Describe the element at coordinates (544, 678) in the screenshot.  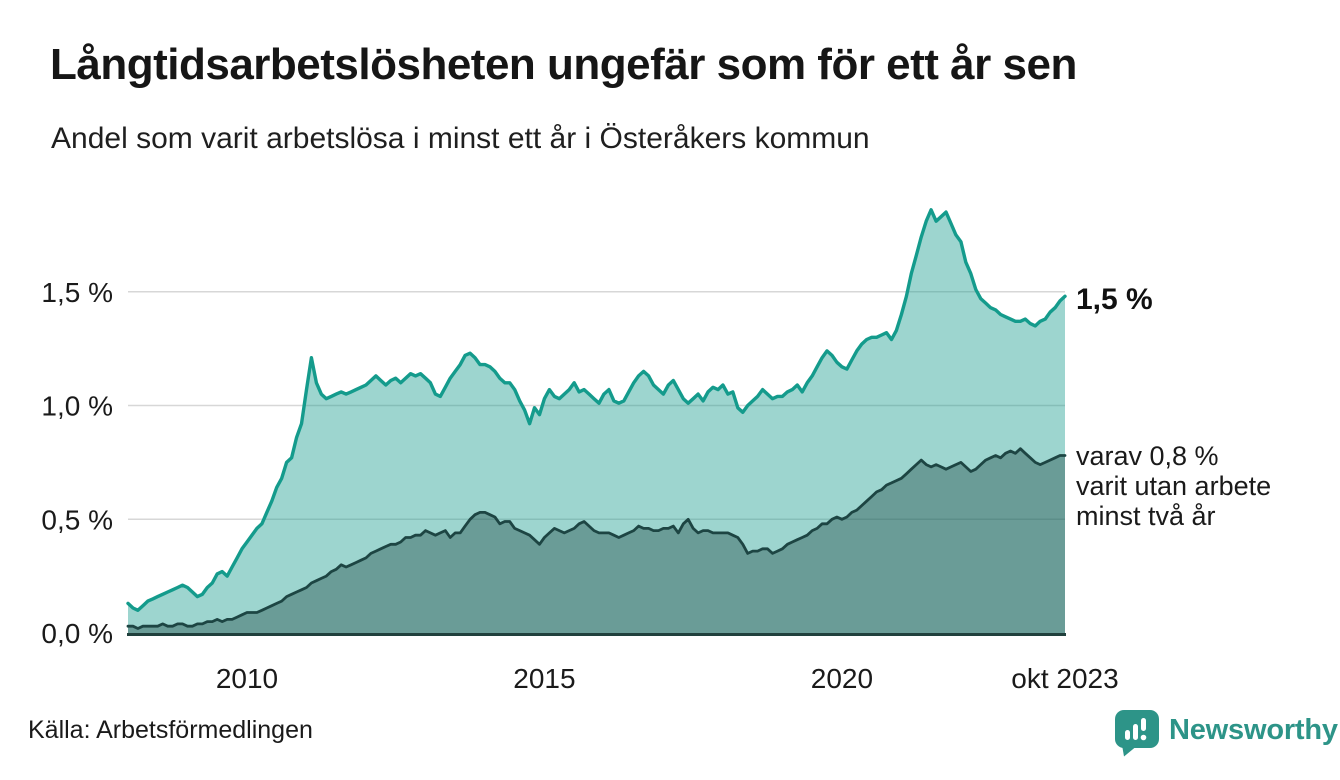
I see `x-axis-tick-label: 2015` at that location.